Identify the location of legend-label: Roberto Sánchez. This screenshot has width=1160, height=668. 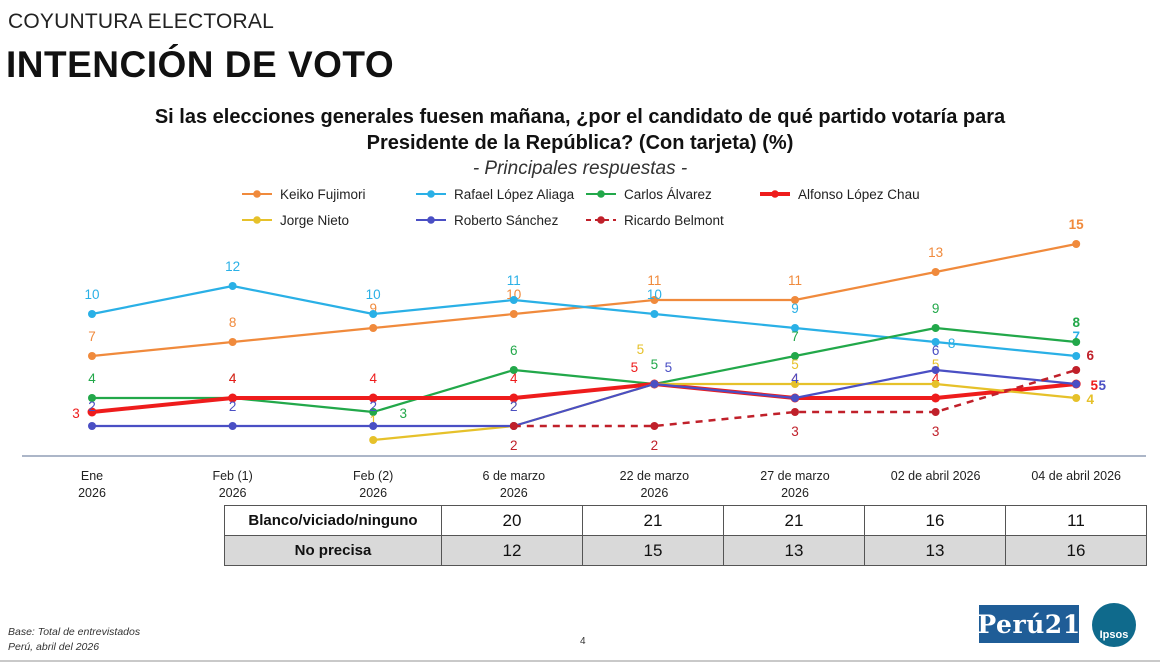
(506, 220).